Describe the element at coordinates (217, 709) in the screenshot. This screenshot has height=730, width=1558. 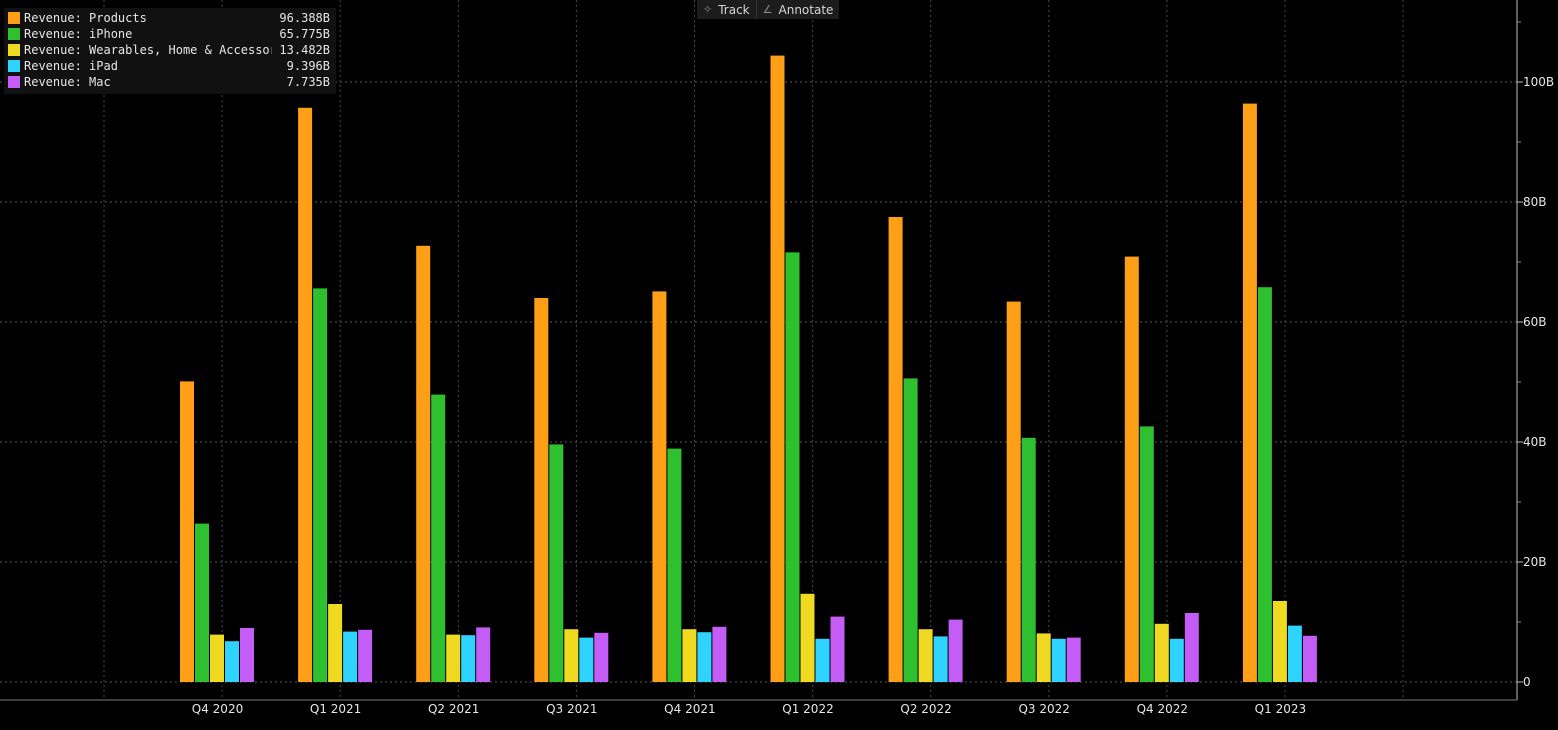
I see `x-tick-label: Q4 2020` at that location.